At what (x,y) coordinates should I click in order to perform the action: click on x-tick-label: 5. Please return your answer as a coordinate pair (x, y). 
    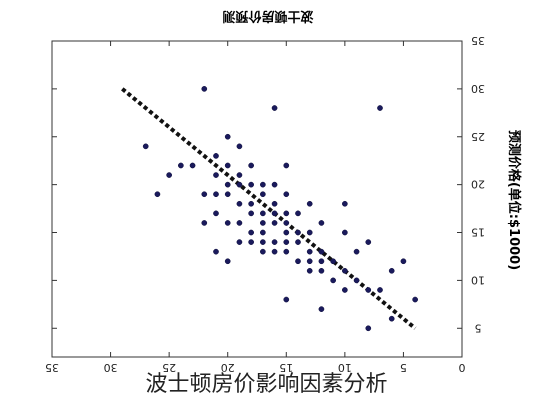
    Looking at the image, I should click on (403, 367).